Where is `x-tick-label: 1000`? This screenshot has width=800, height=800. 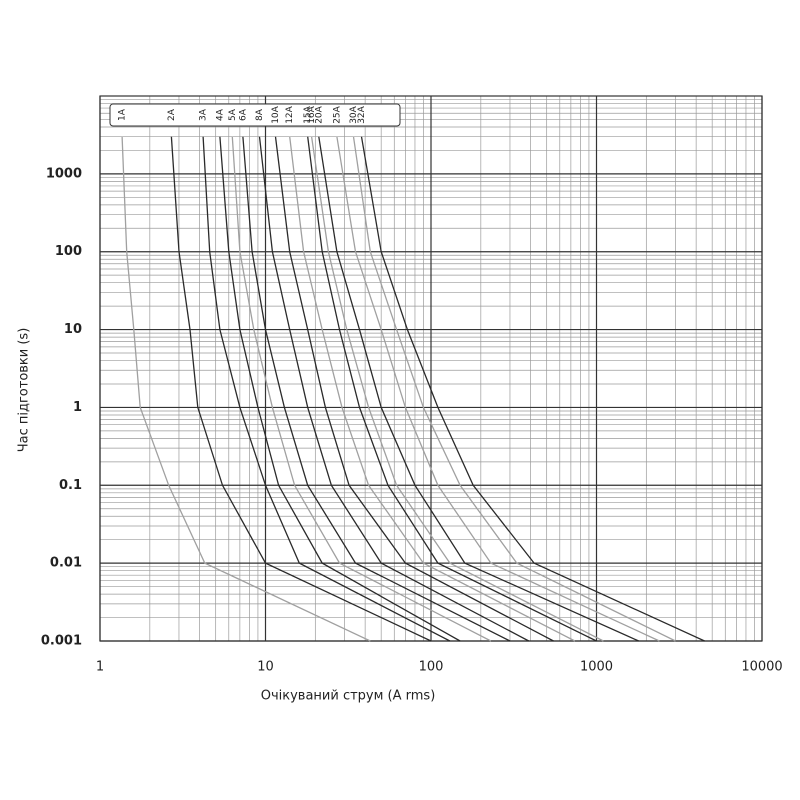
x-tick-label: 1000 is located at coordinates (596, 667).